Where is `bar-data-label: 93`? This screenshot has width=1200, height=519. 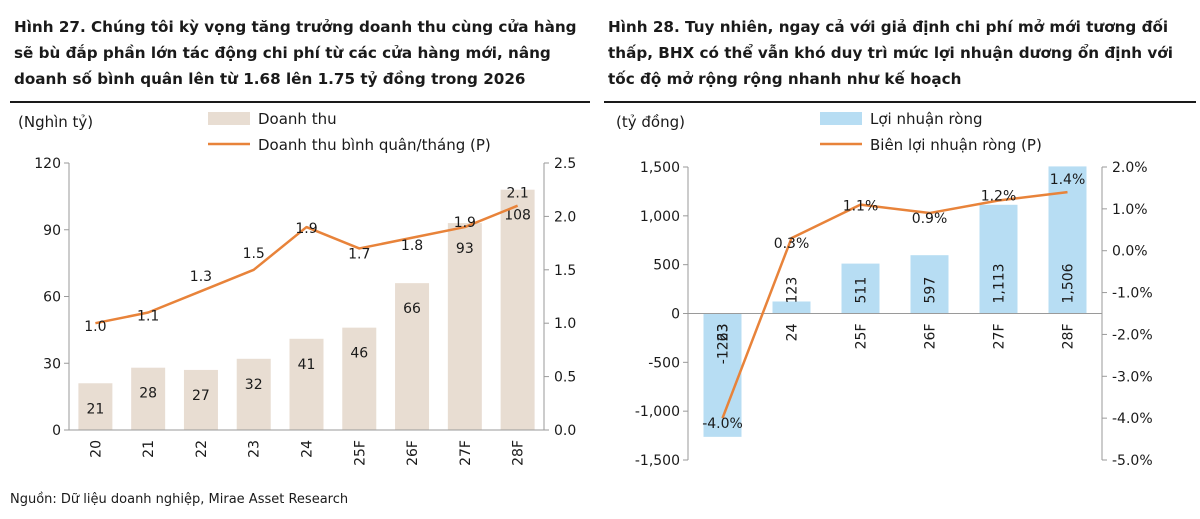 bar-data-label: 93 is located at coordinates (465, 249).